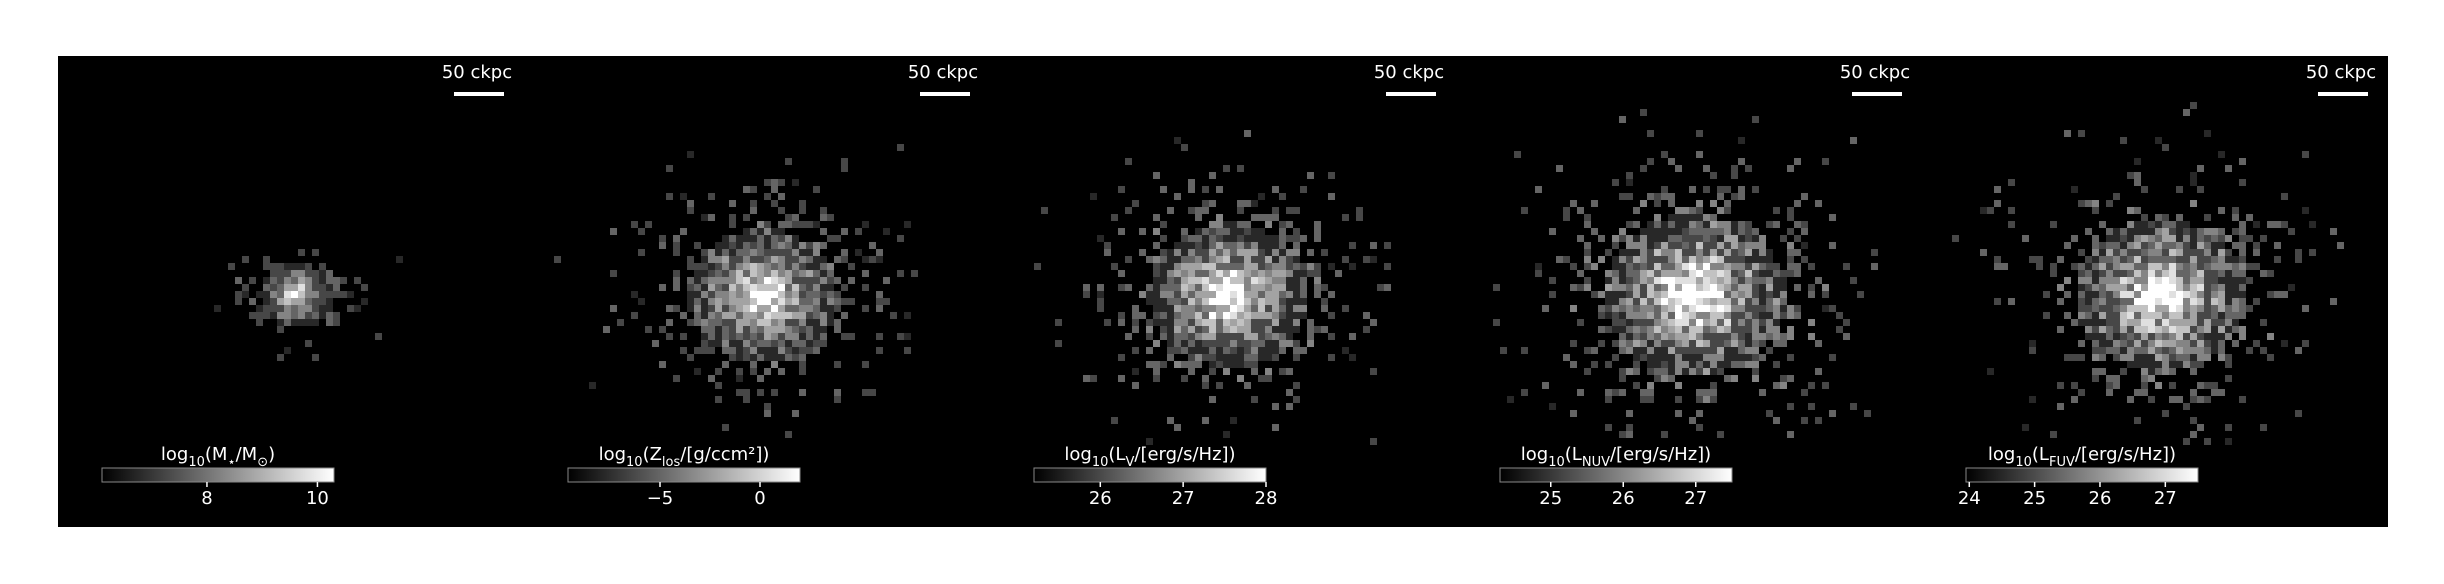 Image resolution: width=2444 pixels, height=584 pixels. What do you see at coordinates (271, 454) in the screenshot?
I see `label-text: )` at bounding box center [271, 454].